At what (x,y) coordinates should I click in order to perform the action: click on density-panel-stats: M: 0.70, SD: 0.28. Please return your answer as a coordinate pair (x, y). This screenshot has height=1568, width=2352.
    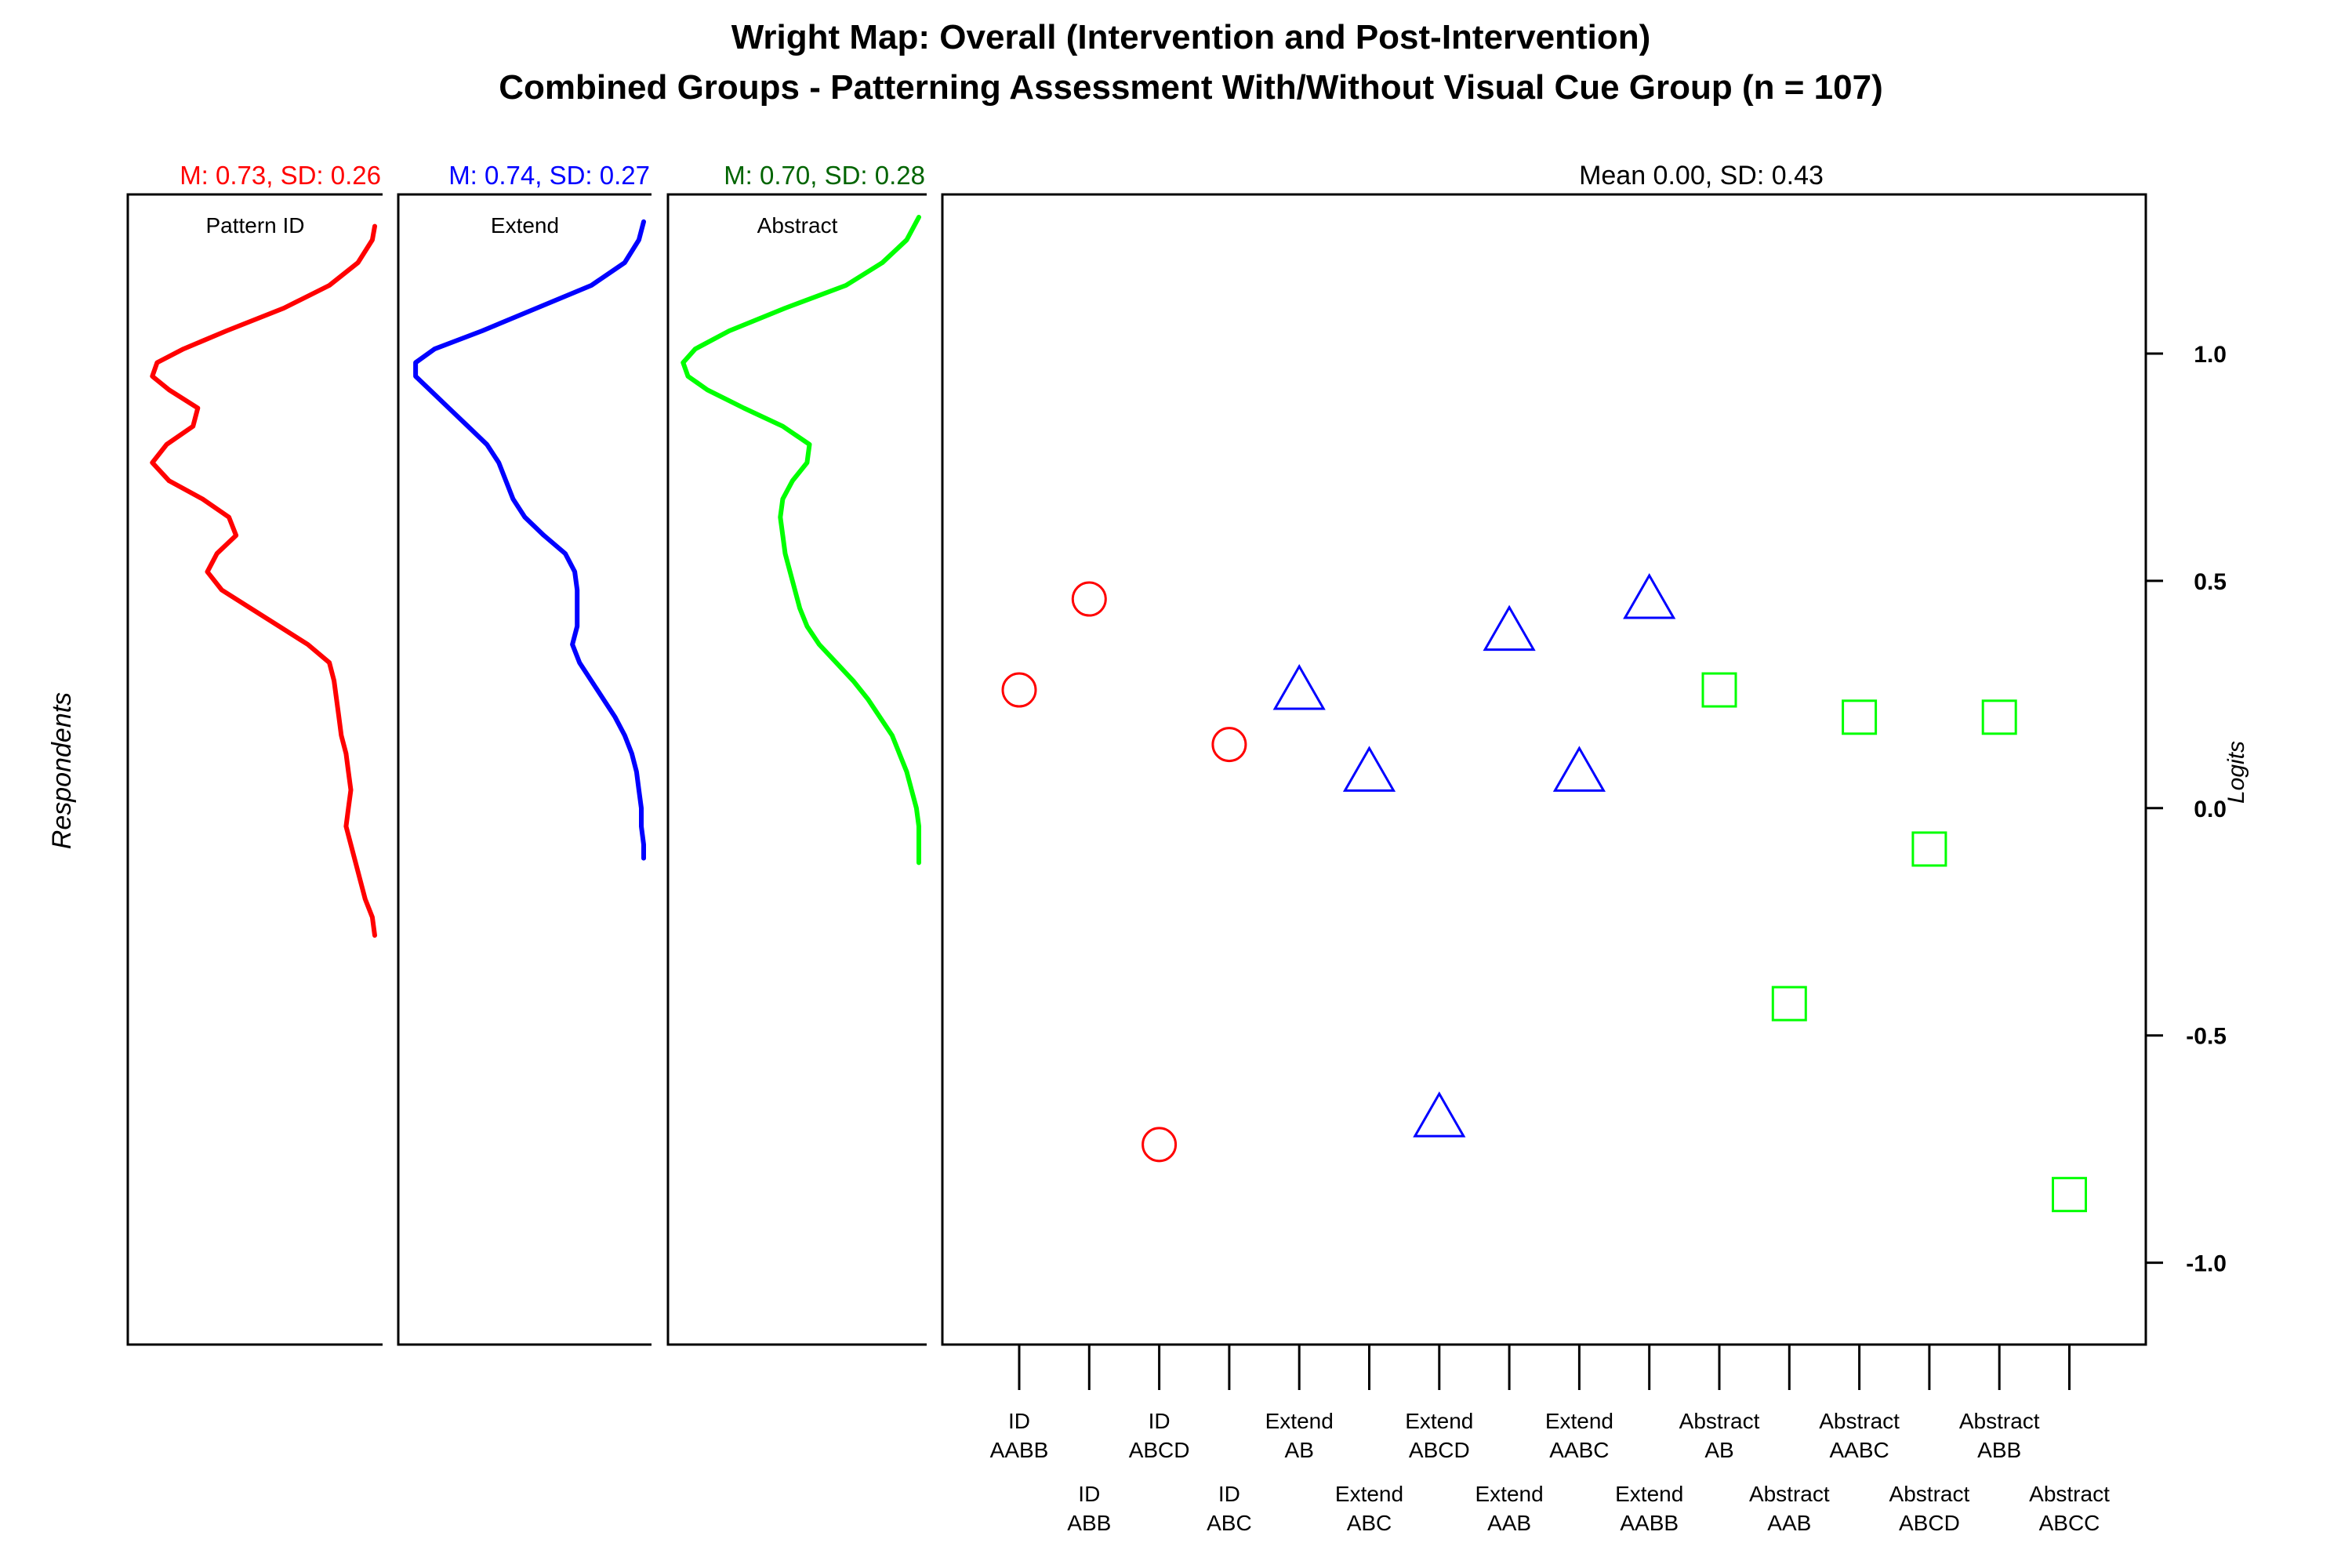
    Looking at the image, I should click on (824, 175).